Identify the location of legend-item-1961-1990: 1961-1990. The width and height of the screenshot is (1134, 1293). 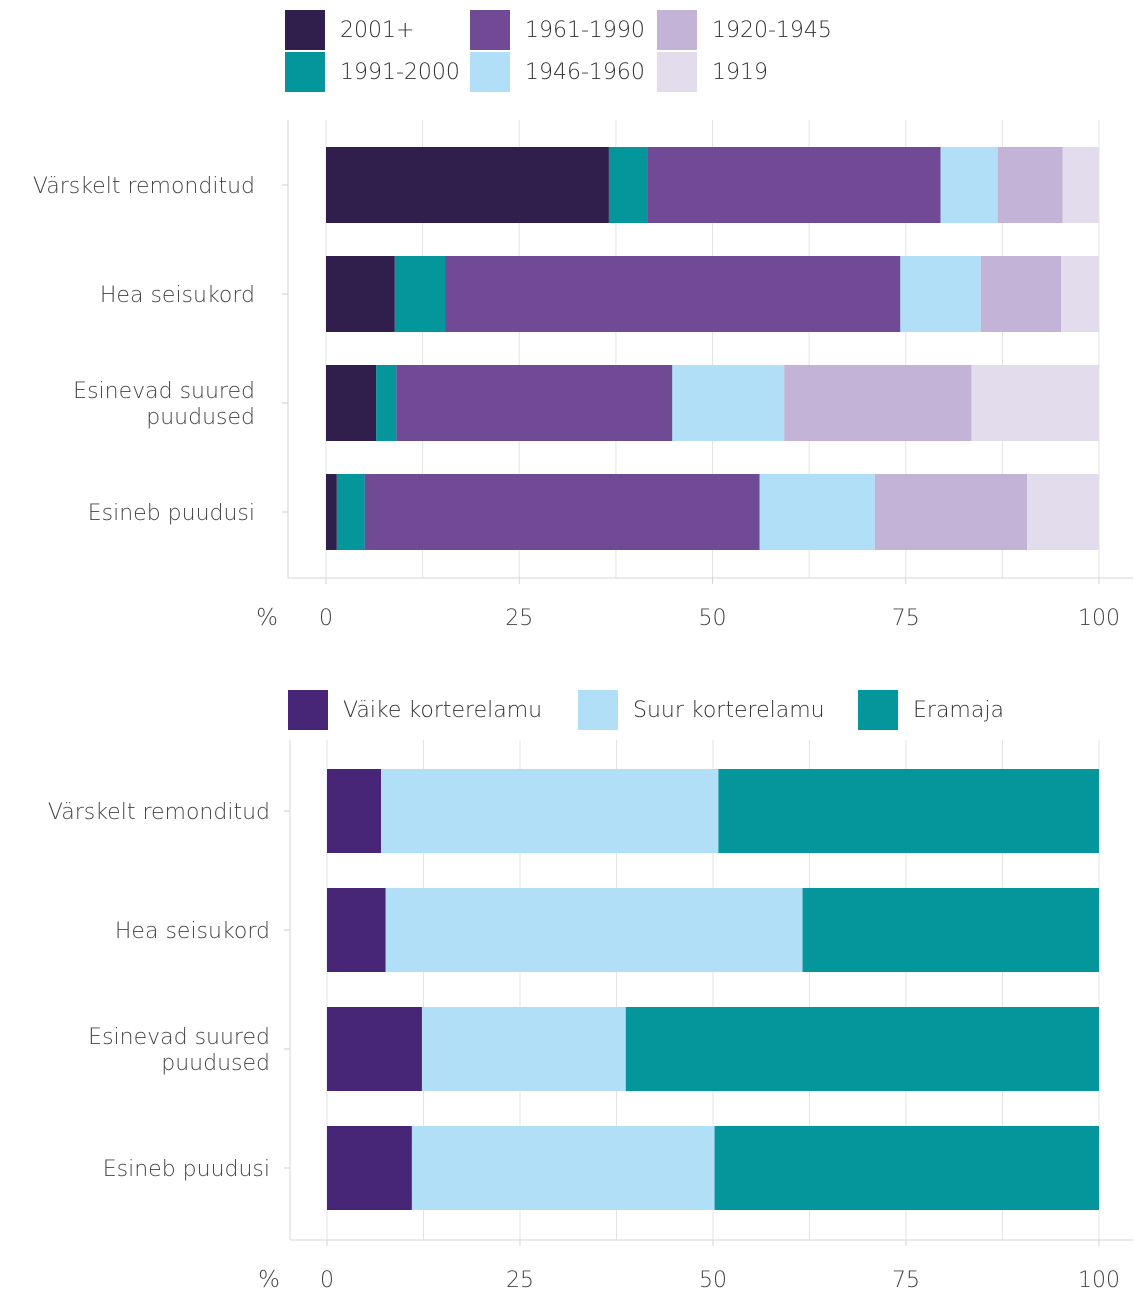
(557, 30).